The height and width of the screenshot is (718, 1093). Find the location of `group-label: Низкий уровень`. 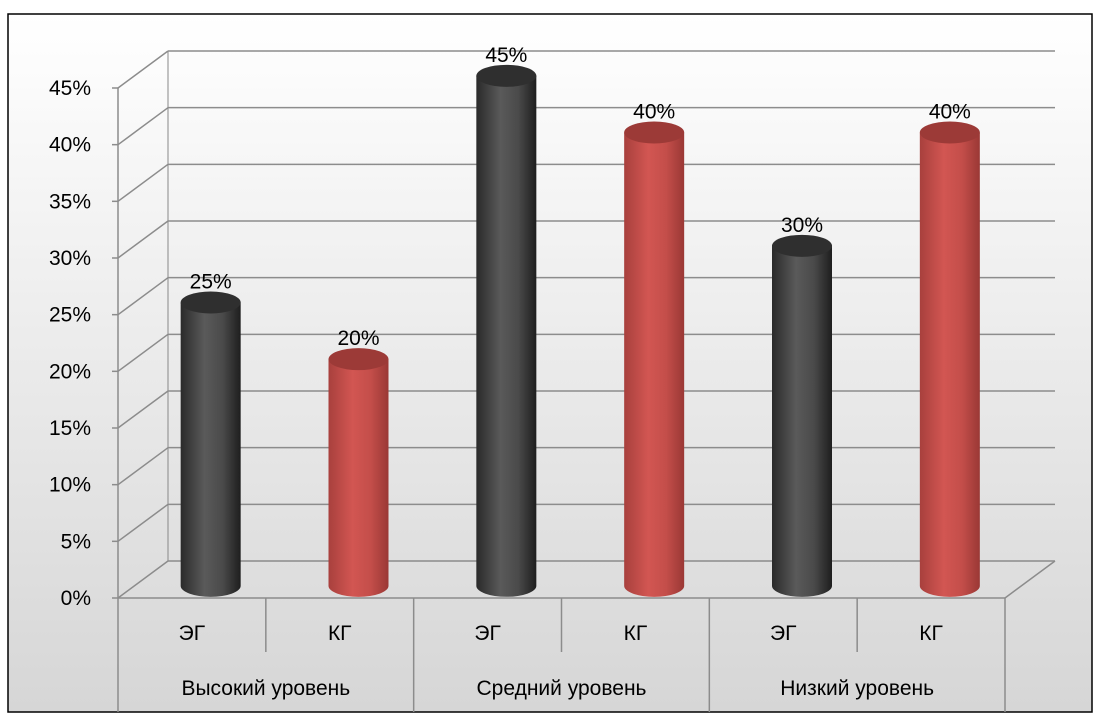

group-label: Низкий уровень is located at coordinates (857, 688).